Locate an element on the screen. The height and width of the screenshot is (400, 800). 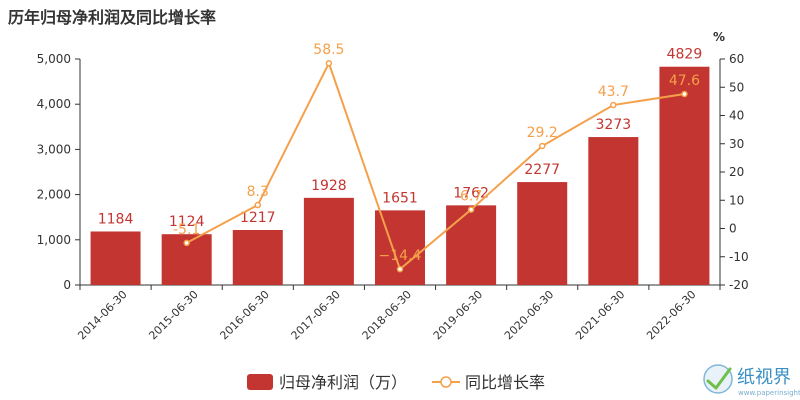
x-axis-tick-label: 2019-06-30 is located at coordinates (458, 315).